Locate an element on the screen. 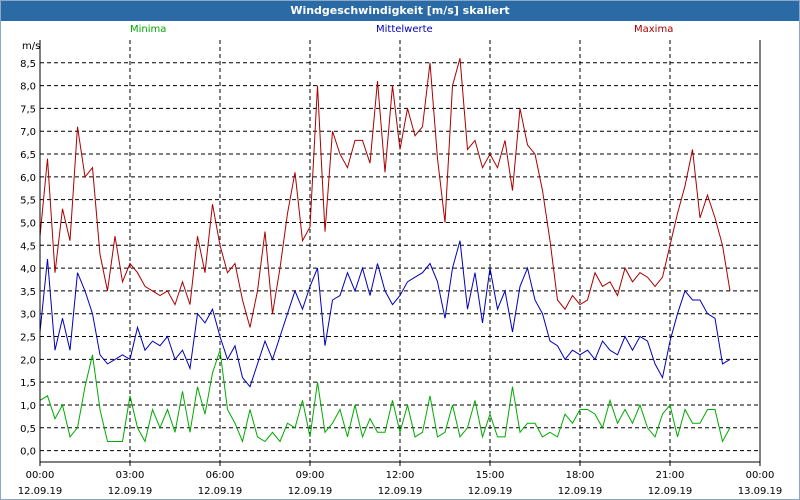 The width and height of the screenshot is (800, 500). y-tick-label: 1,0 is located at coordinates (28, 406).